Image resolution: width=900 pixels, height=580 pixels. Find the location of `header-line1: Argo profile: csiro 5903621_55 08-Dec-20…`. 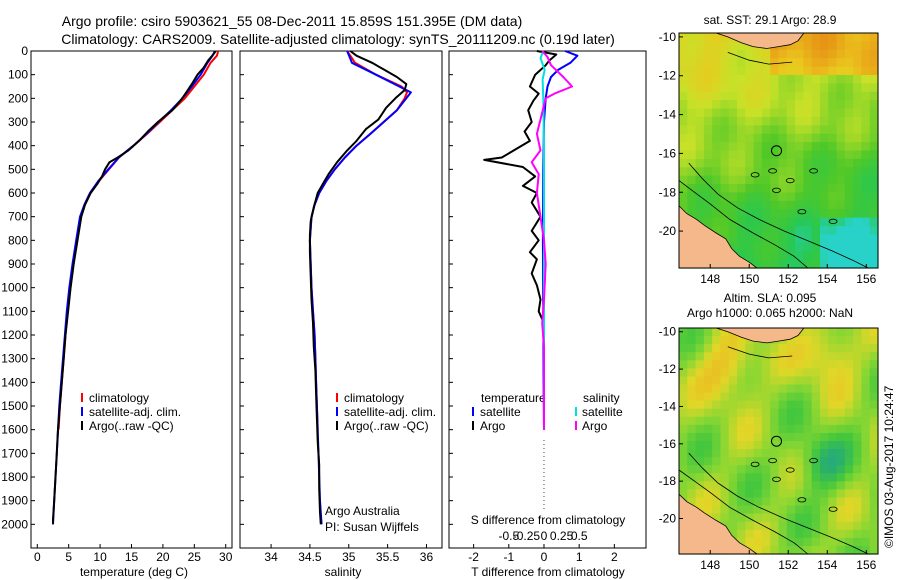

header-line1: Argo profile: csiro 5903621_55 08-Dec-20… is located at coordinates (292, 21).